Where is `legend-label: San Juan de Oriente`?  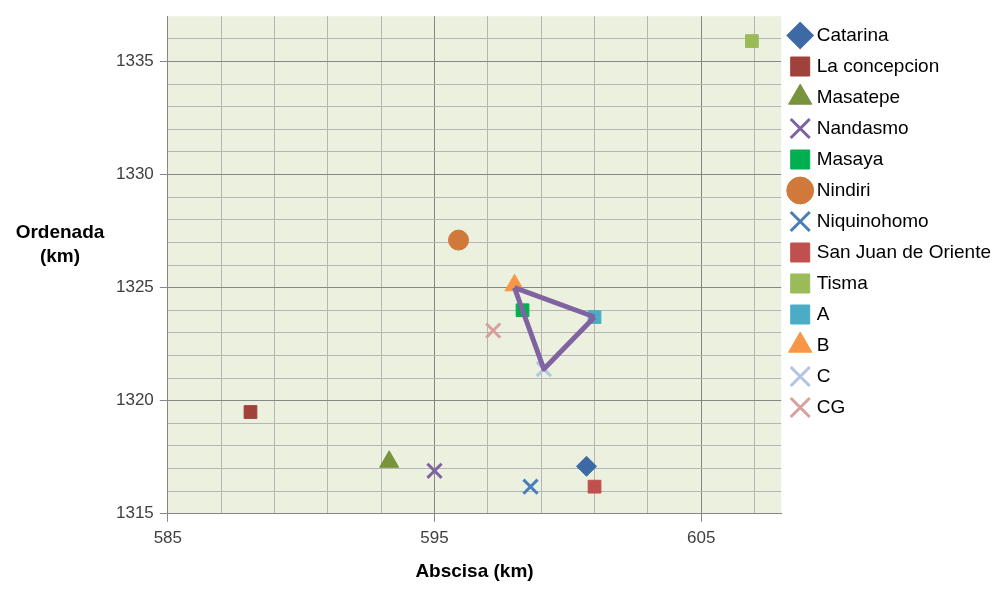 legend-label: San Juan de Oriente is located at coordinates (904, 251).